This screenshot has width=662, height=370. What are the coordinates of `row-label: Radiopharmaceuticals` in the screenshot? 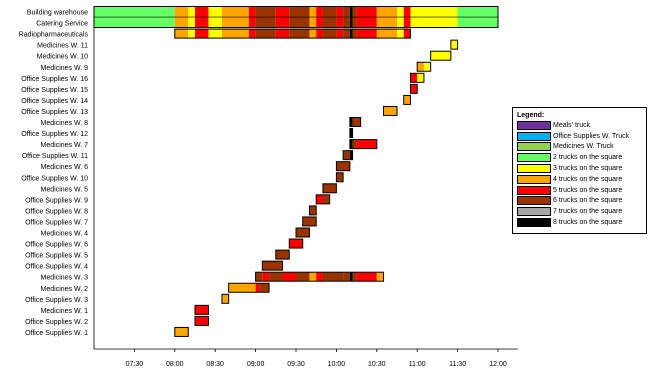 It's located at (54, 35).